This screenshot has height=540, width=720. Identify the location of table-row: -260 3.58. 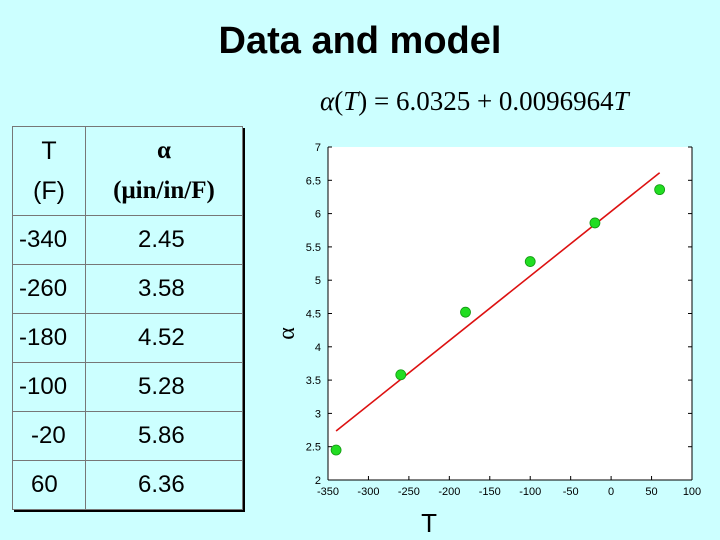
(127, 289).